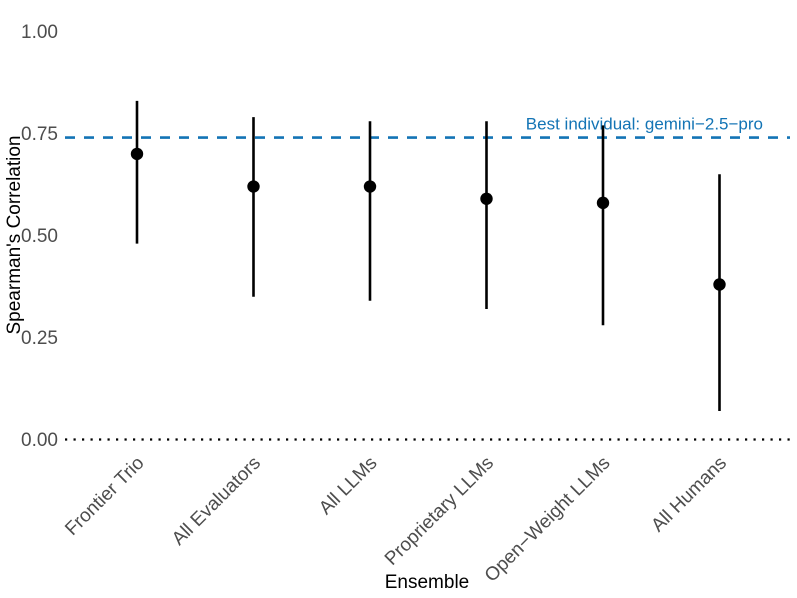 This screenshot has height=598, width=797. Describe the element at coordinates (439, 511) in the screenshot. I see `x-tick-label: Proprietary LLMs` at that location.